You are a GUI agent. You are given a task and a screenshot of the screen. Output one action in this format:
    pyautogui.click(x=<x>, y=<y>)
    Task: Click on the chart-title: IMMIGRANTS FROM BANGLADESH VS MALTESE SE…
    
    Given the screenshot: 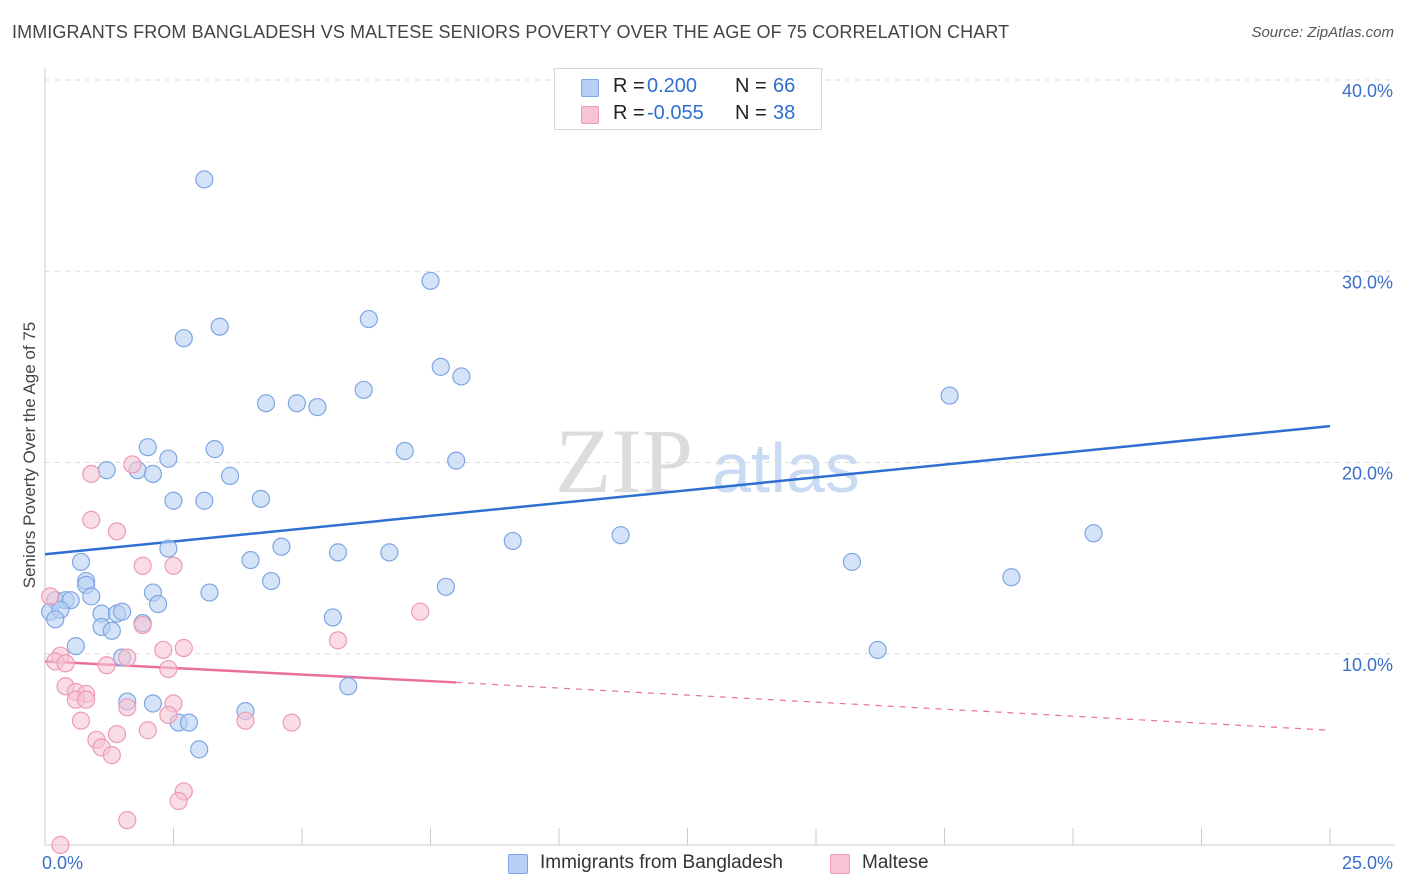 What is the action you would take?
    pyautogui.click(x=511, y=32)
    